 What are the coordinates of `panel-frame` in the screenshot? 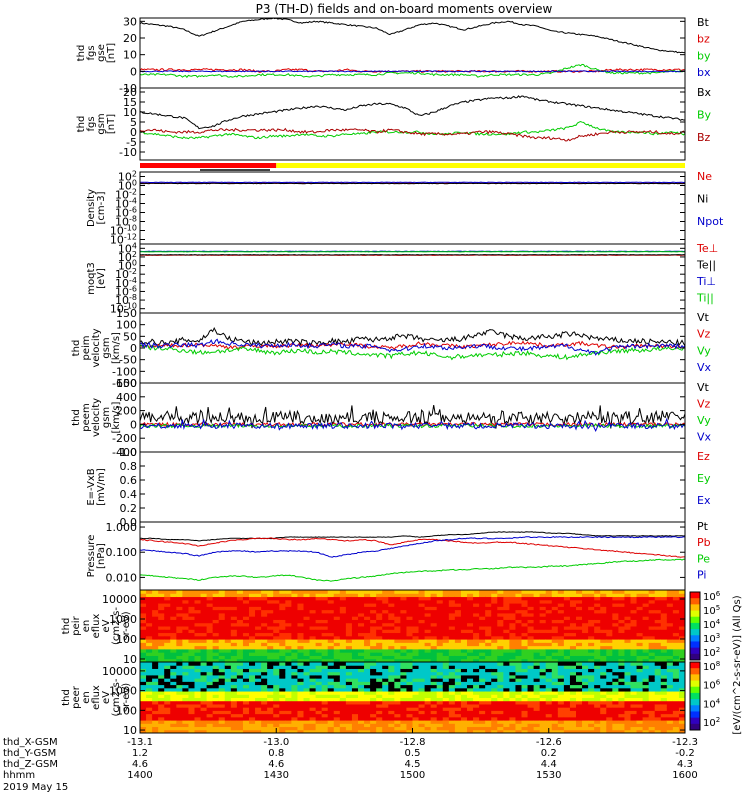 It's located at (412, 487).